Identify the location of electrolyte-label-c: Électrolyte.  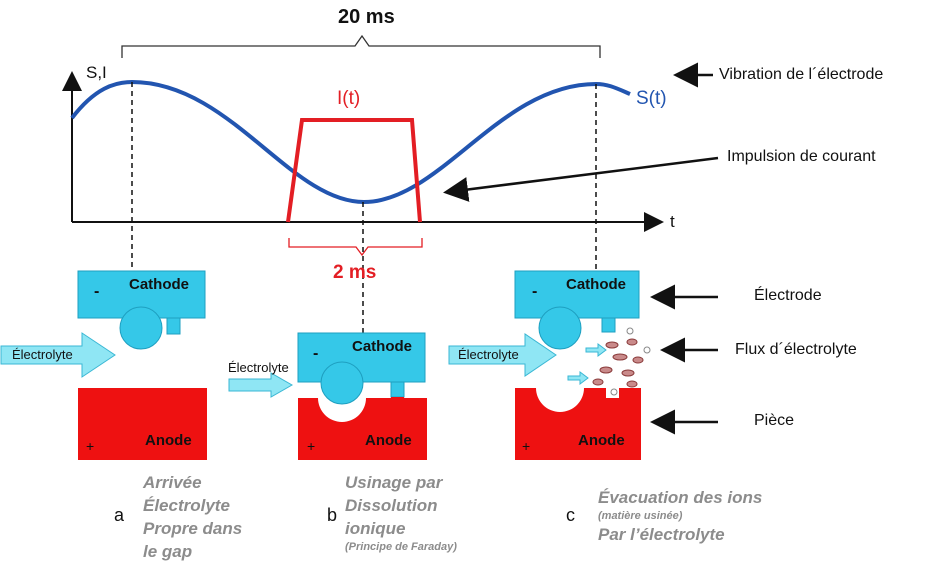
(488, 354).